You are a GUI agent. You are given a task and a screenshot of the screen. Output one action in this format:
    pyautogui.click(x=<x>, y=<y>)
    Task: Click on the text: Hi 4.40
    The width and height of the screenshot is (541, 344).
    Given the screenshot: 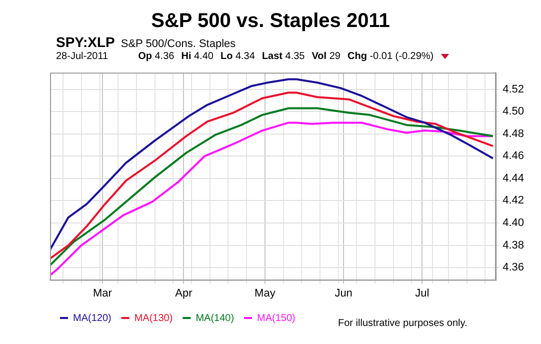 What is the action you would take?
    pyautogui.click(x=197, y=56)
    